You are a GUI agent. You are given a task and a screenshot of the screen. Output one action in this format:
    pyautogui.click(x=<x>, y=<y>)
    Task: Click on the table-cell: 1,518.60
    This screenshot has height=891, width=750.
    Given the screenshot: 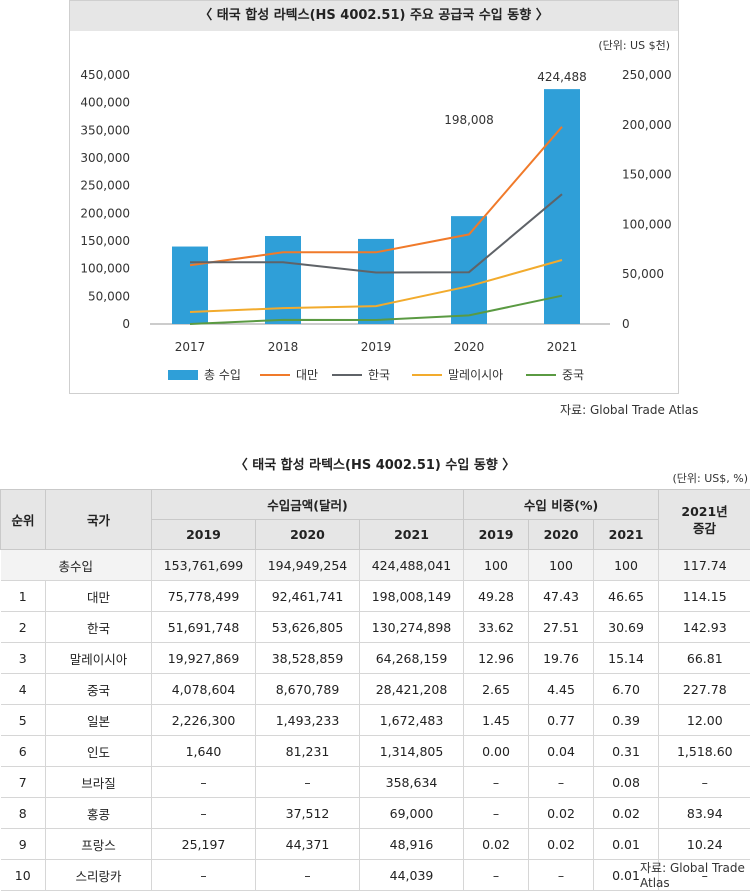 What is the action you would take?
    pyautogui.click(x=704, y=751)
    